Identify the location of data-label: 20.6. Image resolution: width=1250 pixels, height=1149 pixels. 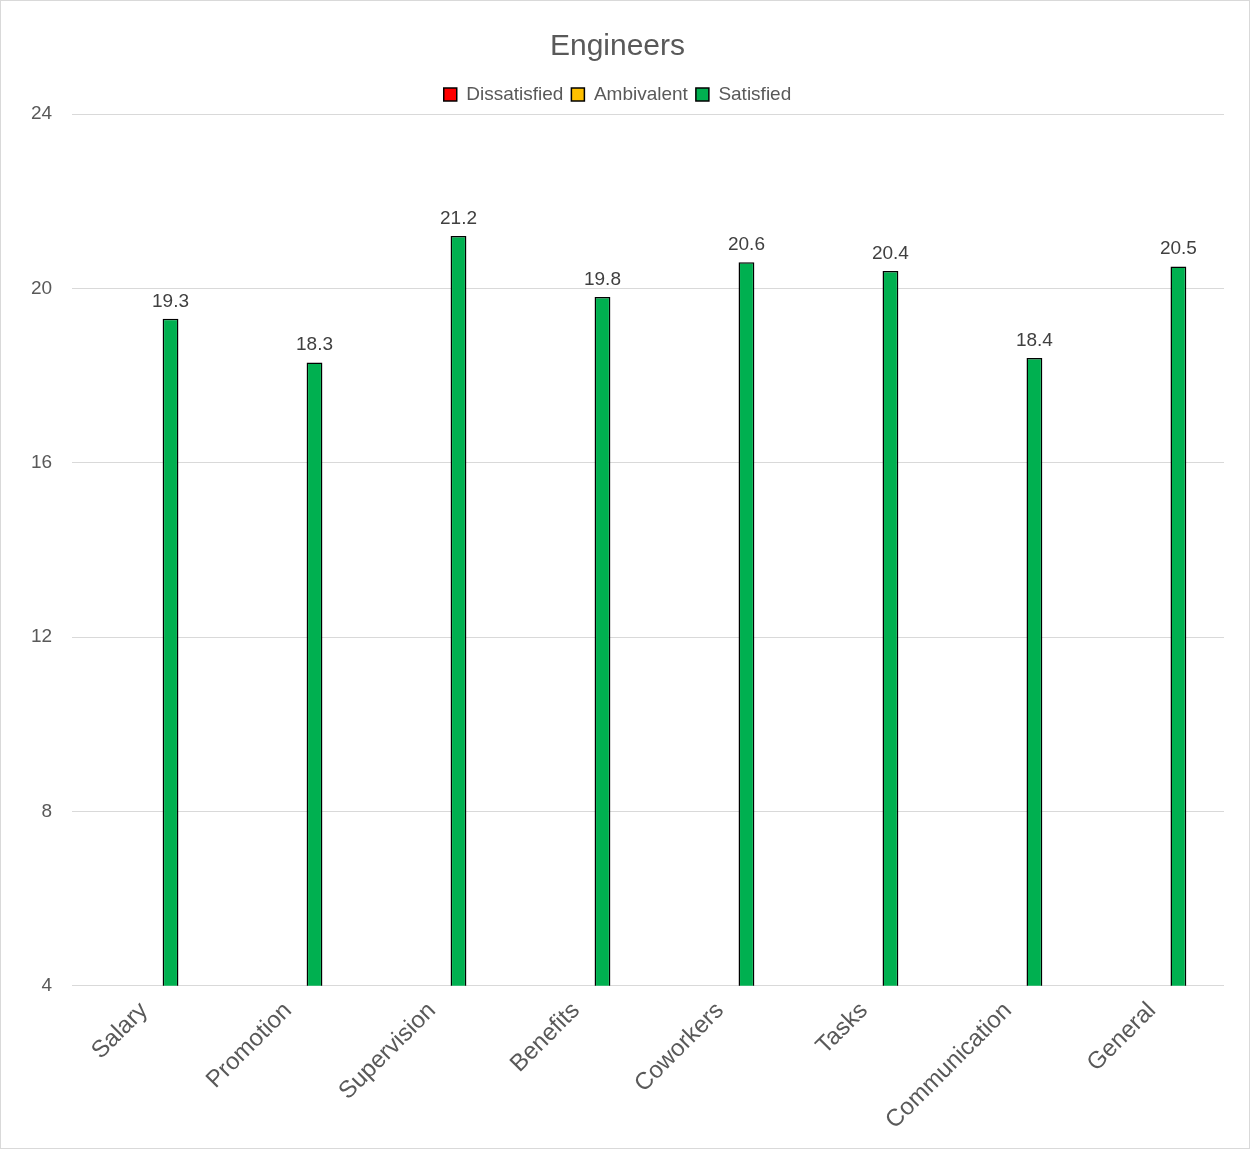
(746, 243).